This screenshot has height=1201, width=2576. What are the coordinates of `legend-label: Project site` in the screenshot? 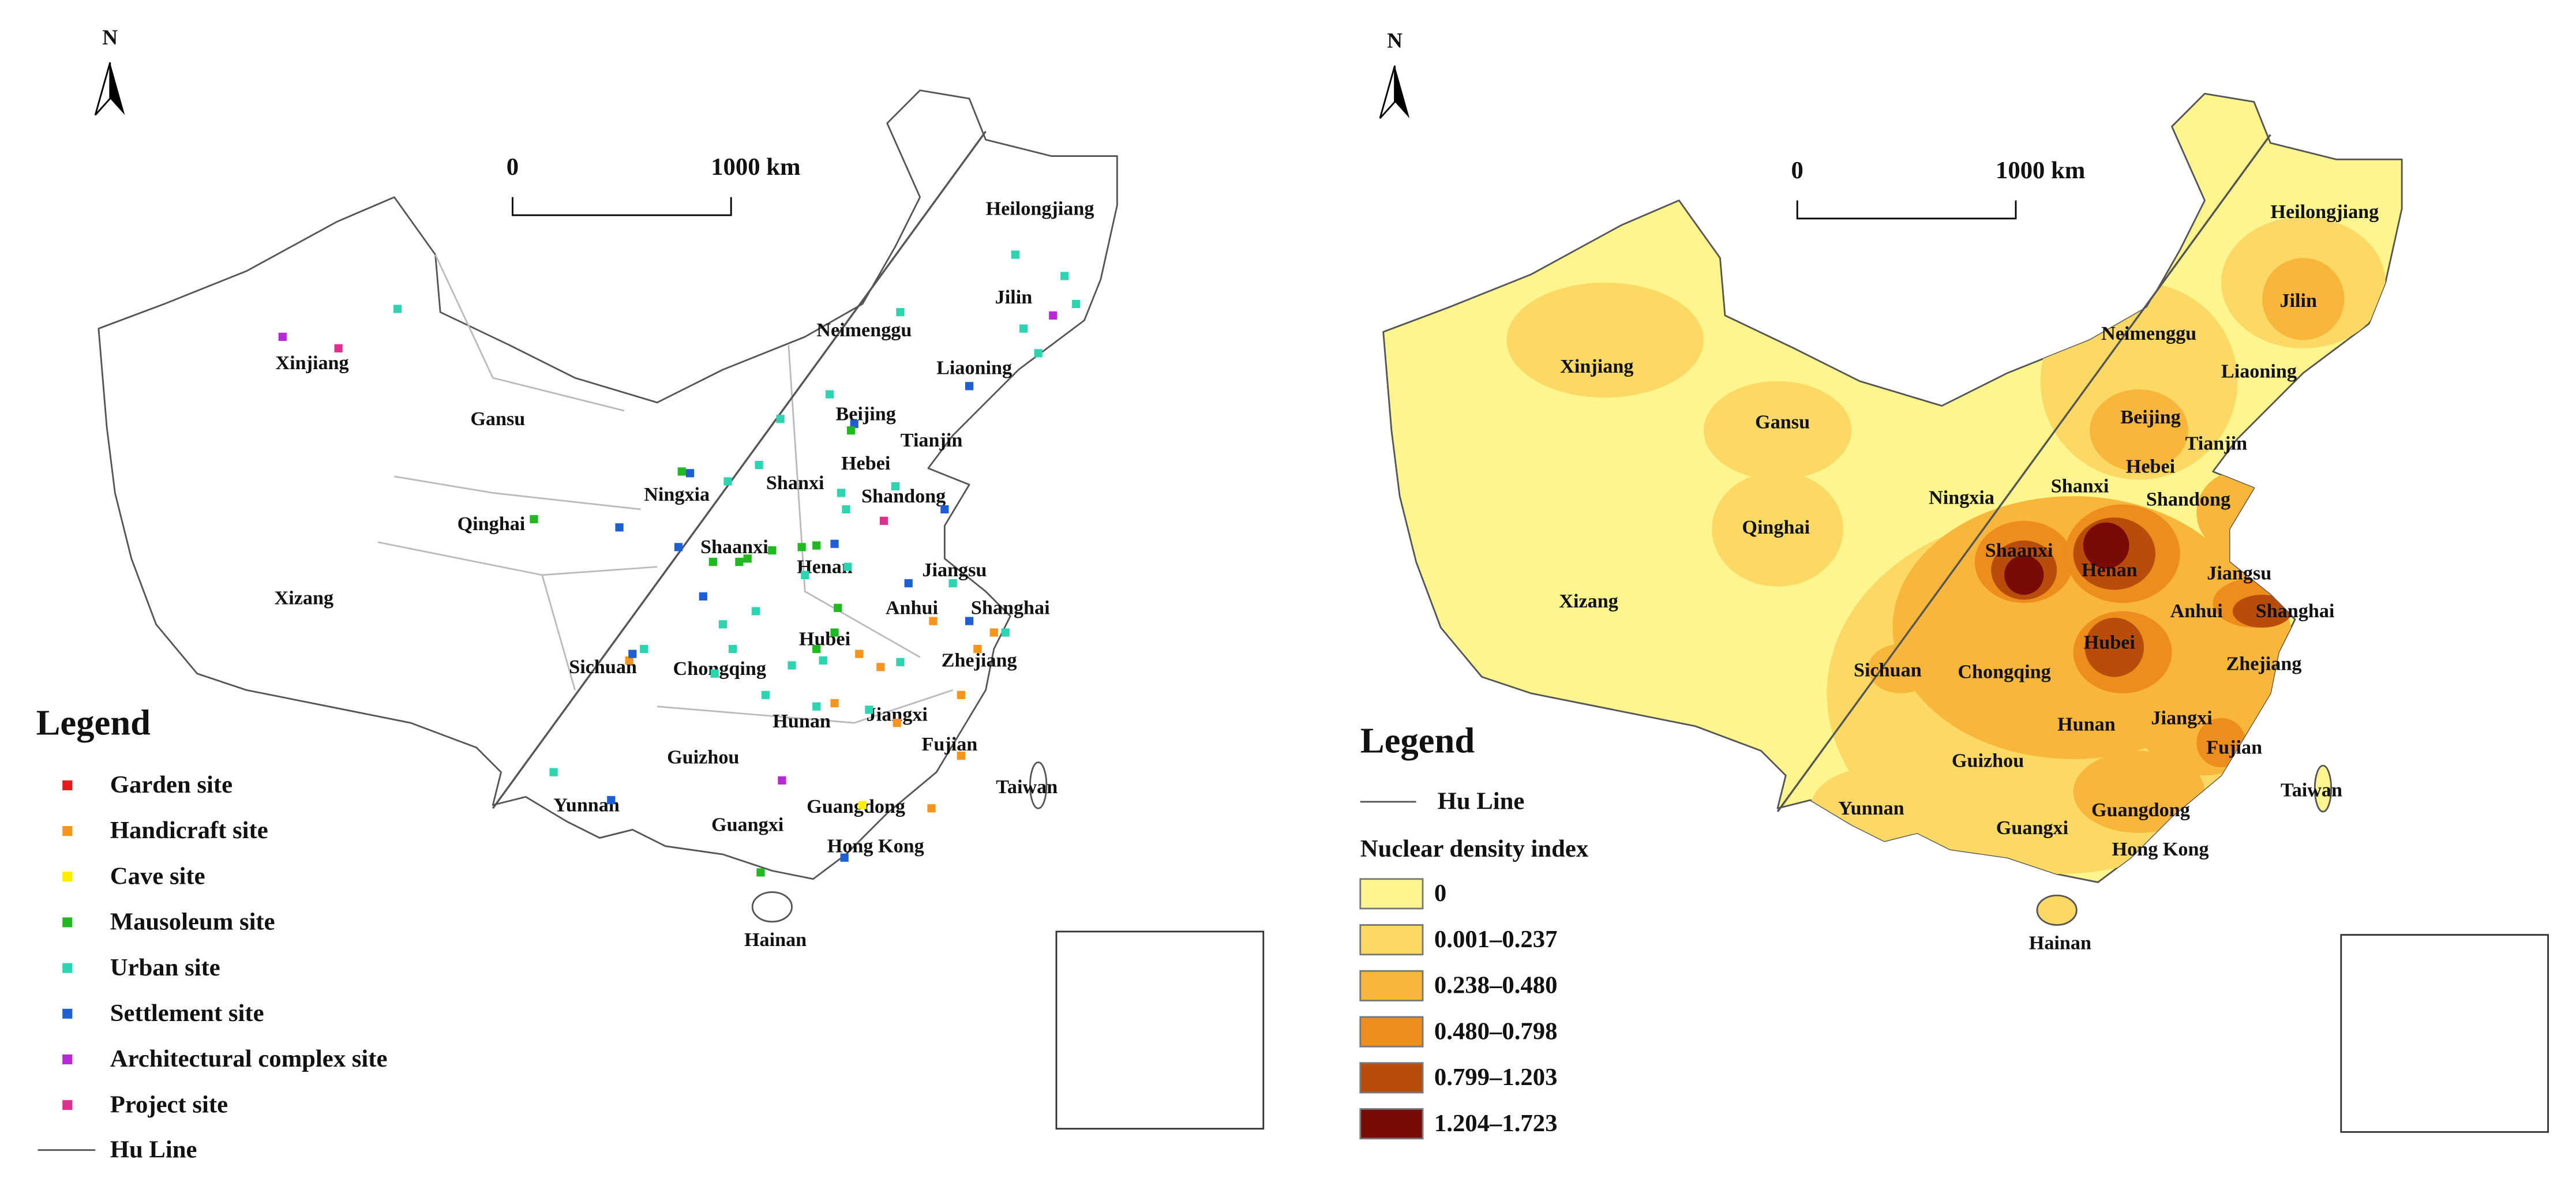 It's located at (169, 1104).